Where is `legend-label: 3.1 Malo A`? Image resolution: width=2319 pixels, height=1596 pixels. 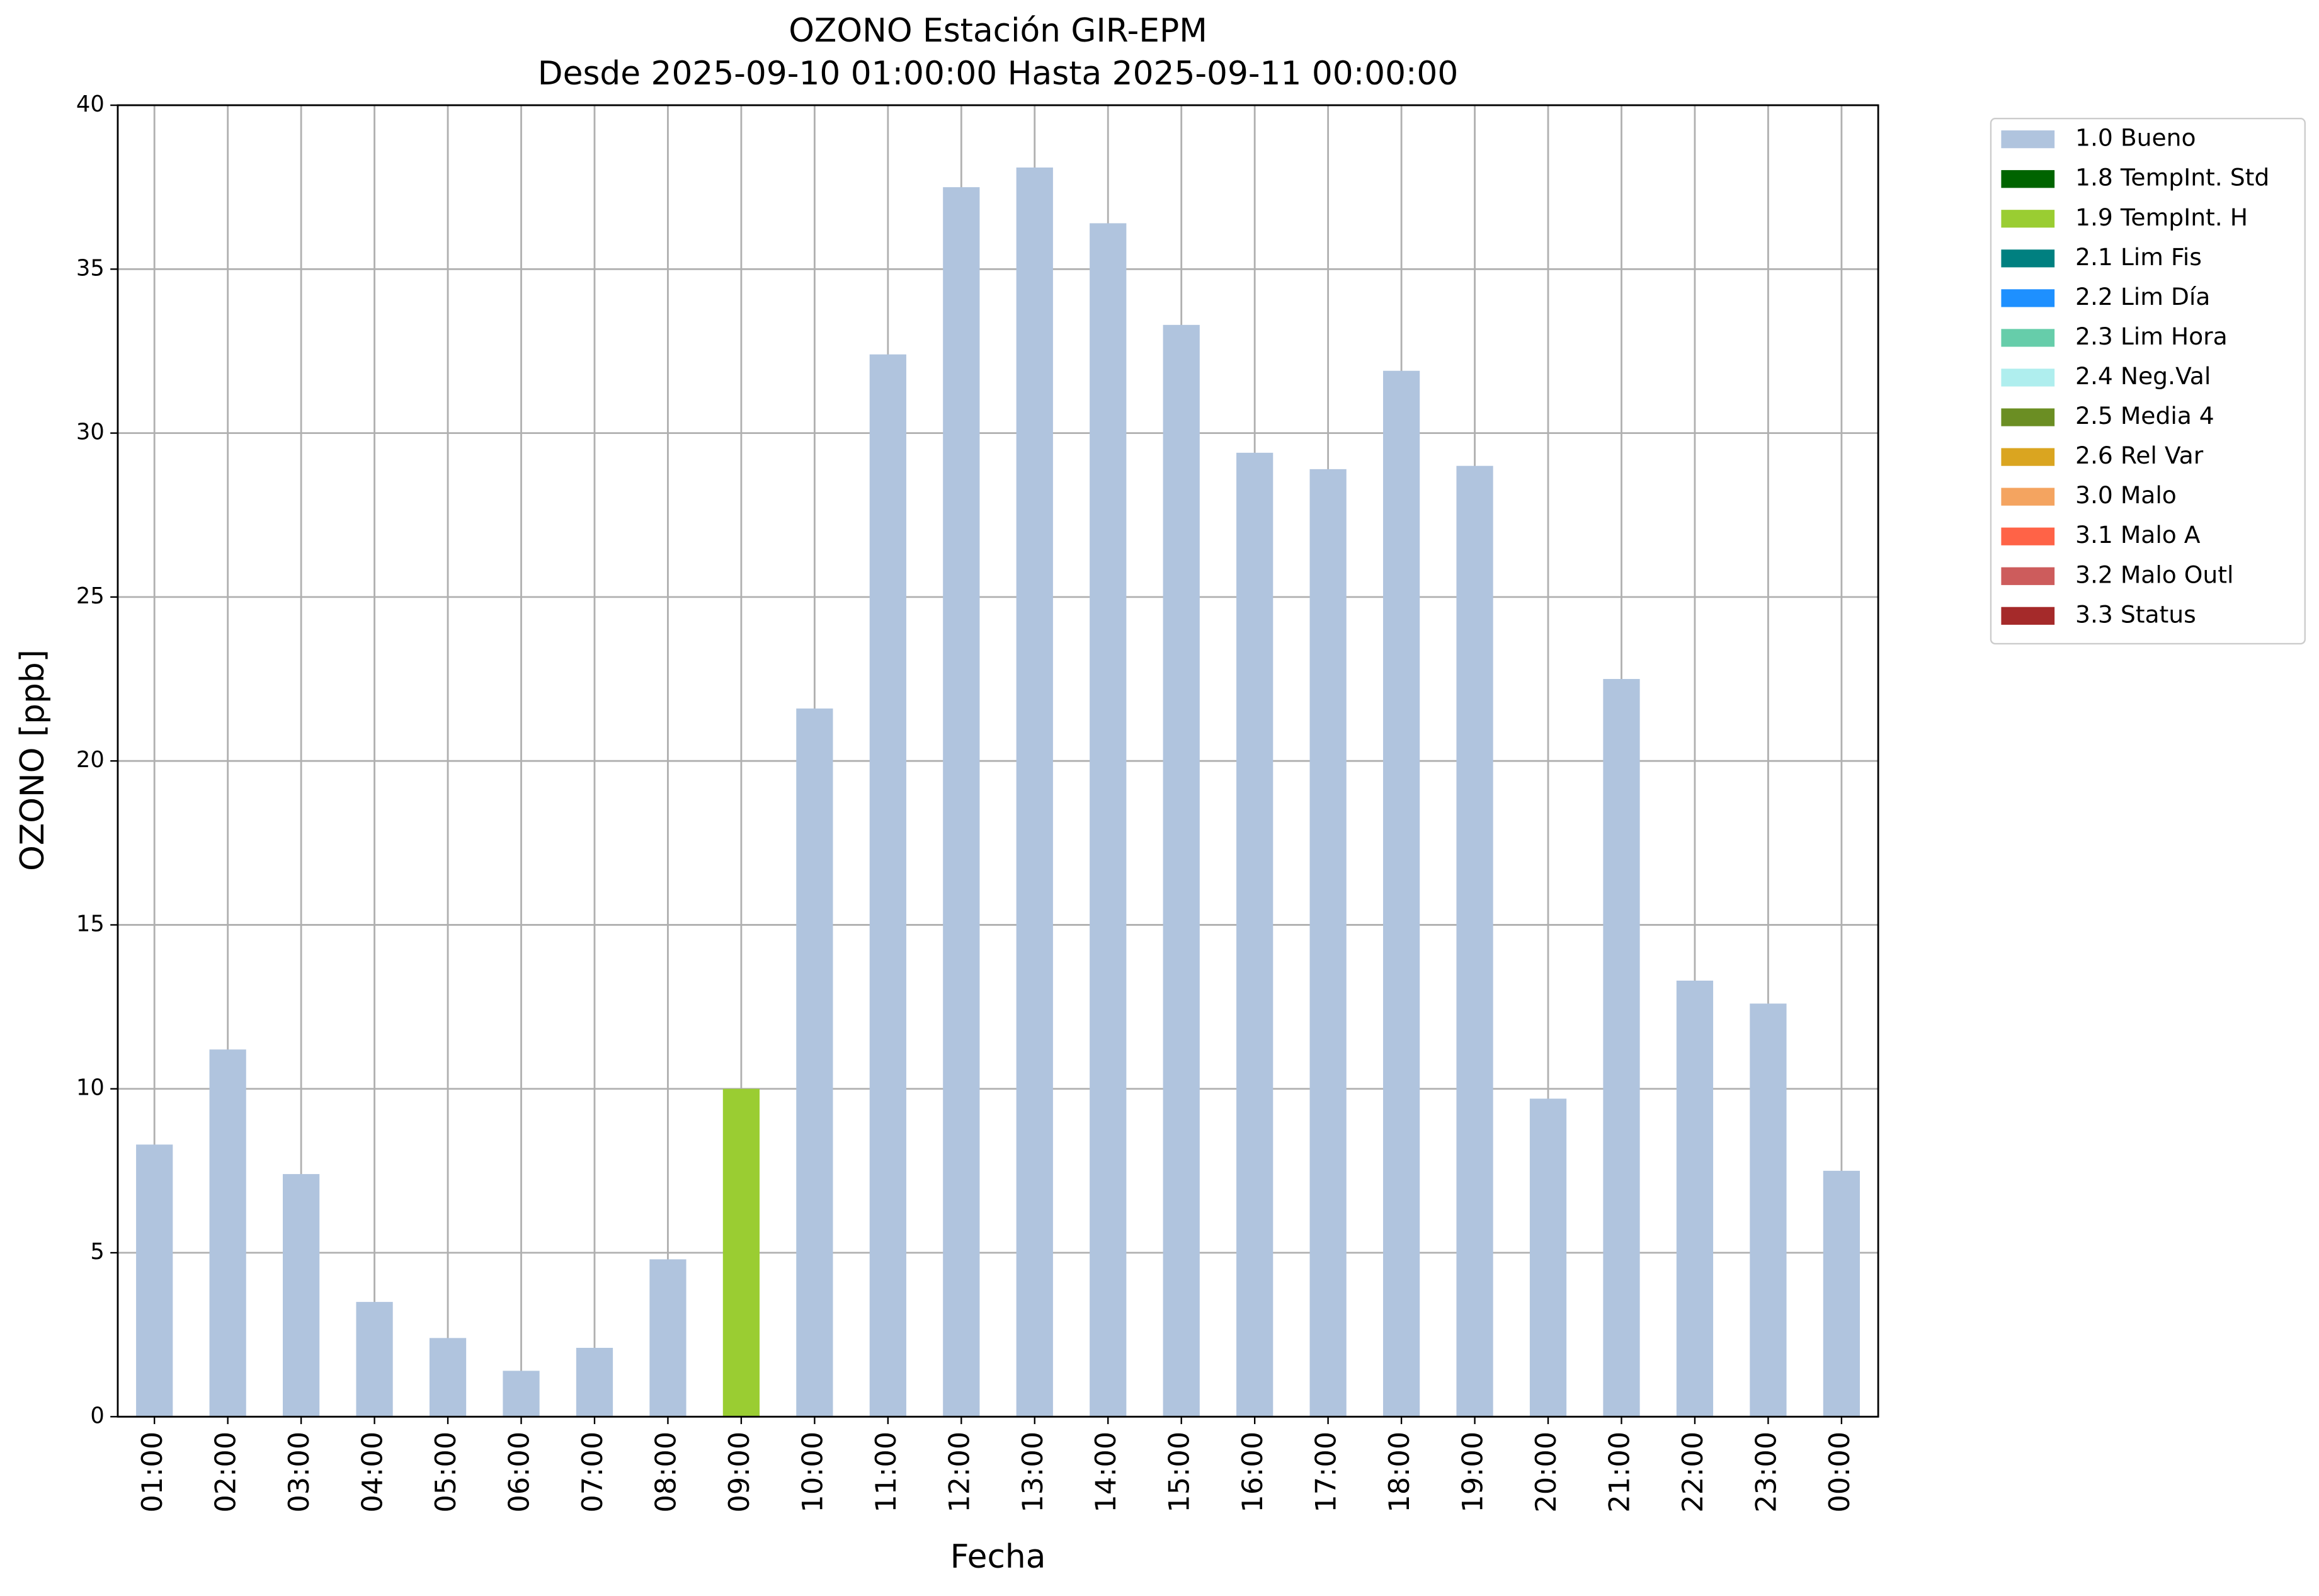 legend-label: 3.1 Malo A is located at coordinates (2138, 535).